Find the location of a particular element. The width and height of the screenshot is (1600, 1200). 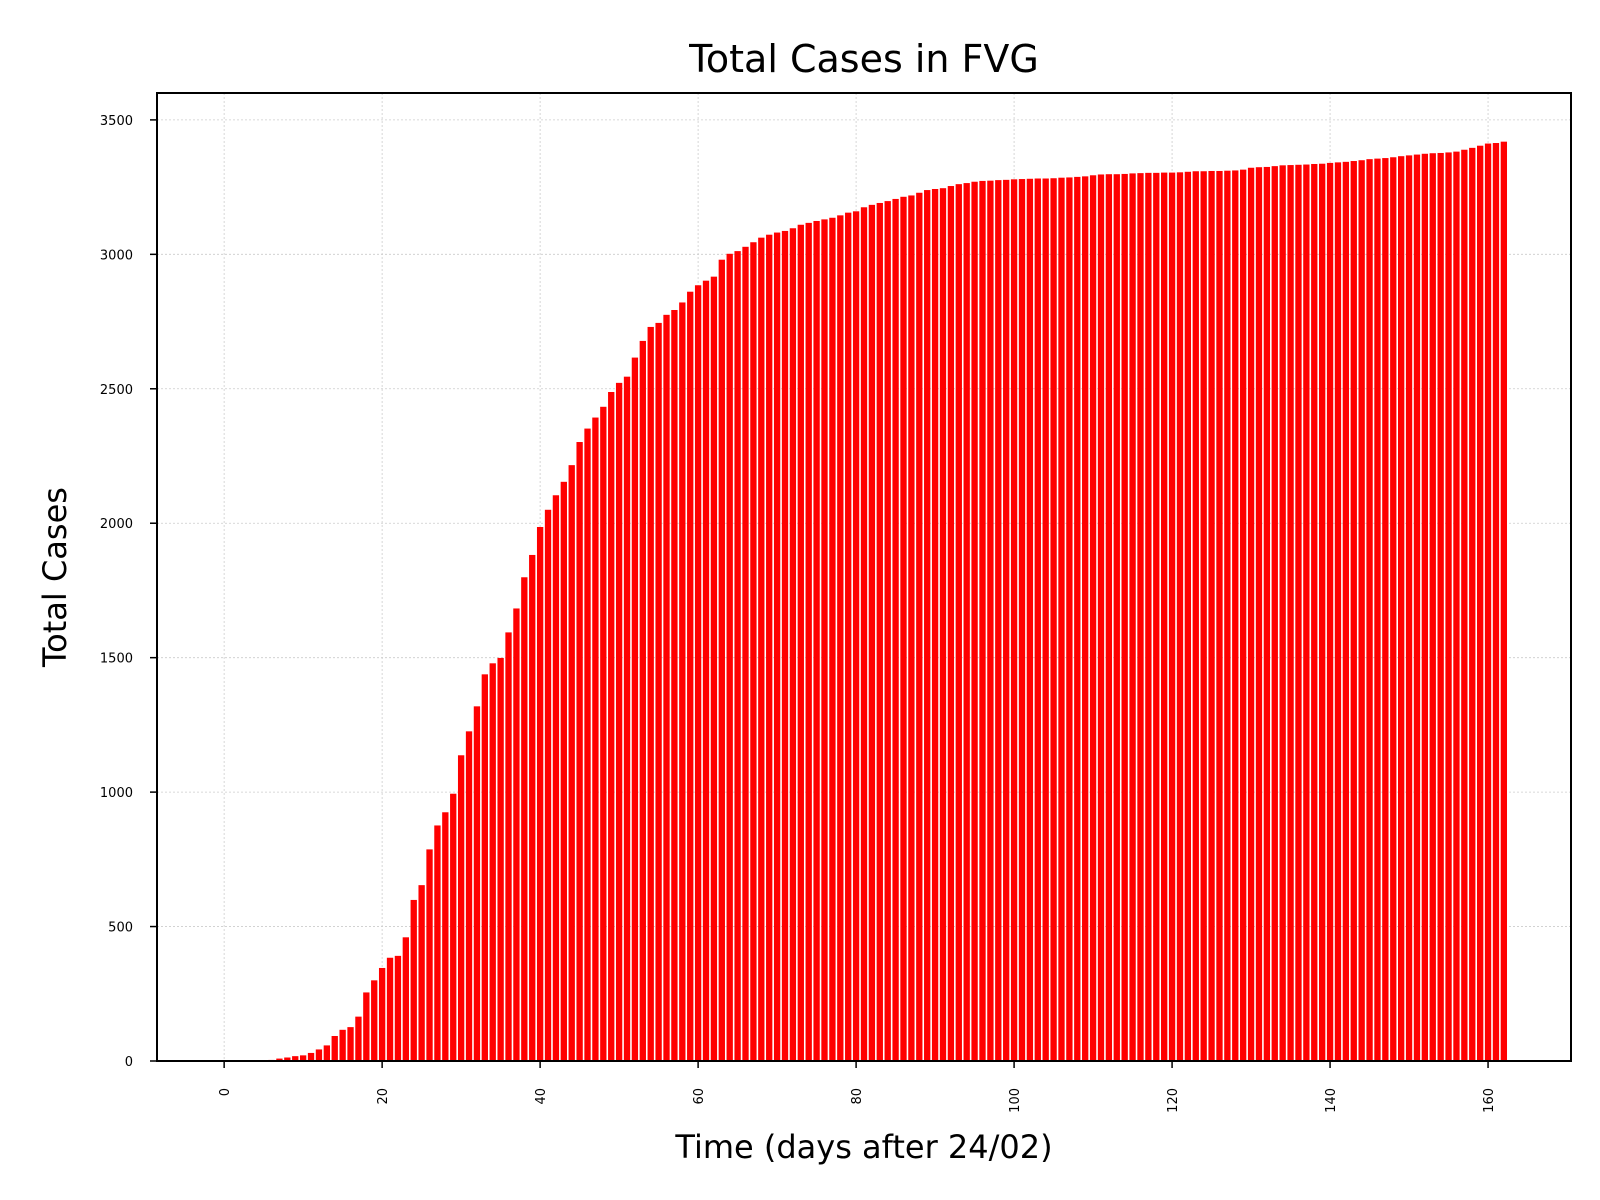

x-tick-label: 60 is located at coordinates (699, 1096).